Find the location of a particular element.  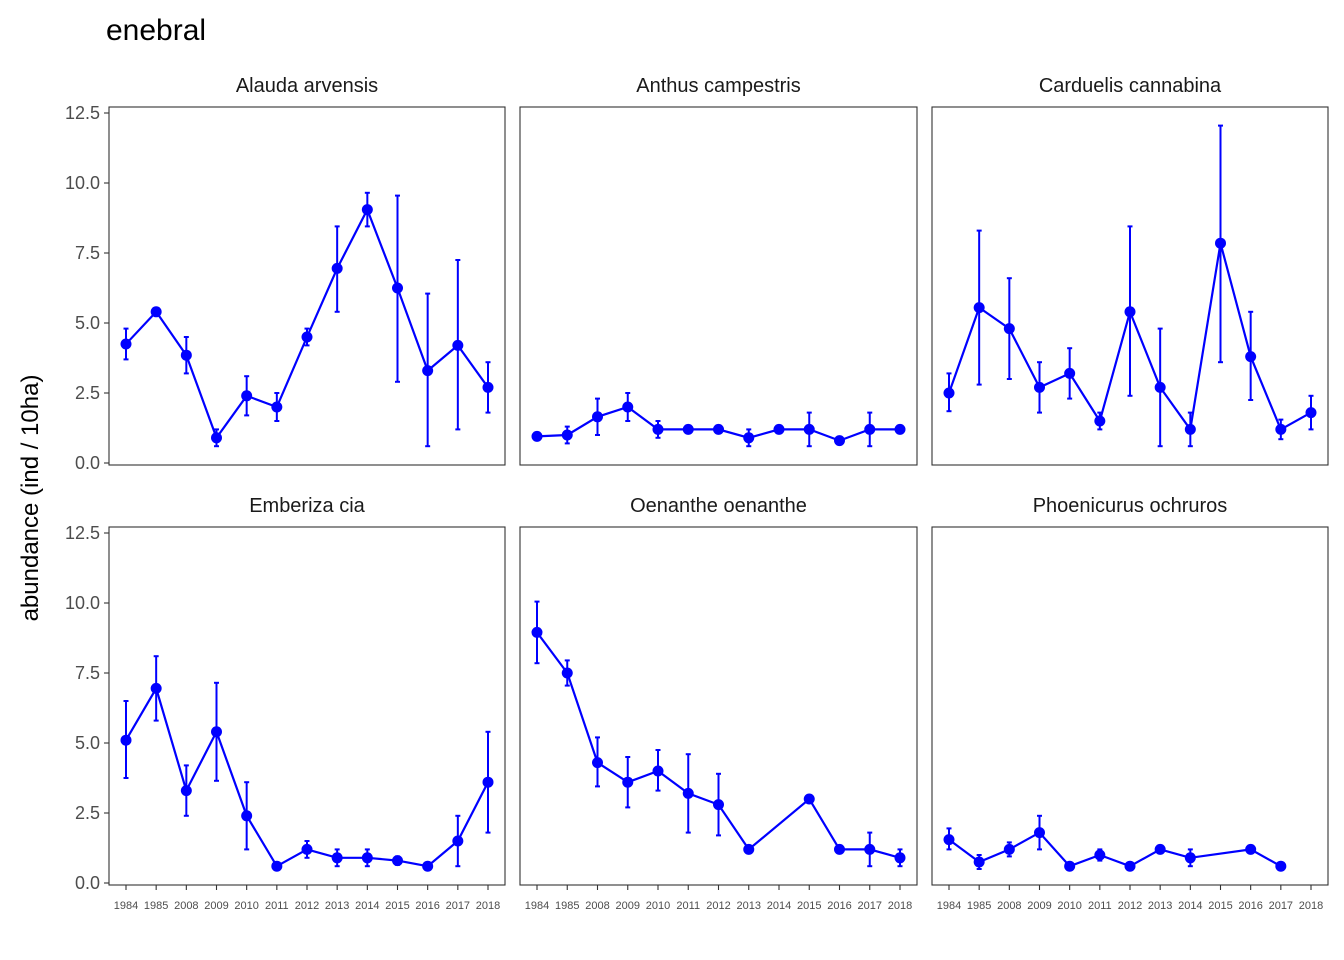

x-tick-label: 2014 is located at coordinates (1190, 906).